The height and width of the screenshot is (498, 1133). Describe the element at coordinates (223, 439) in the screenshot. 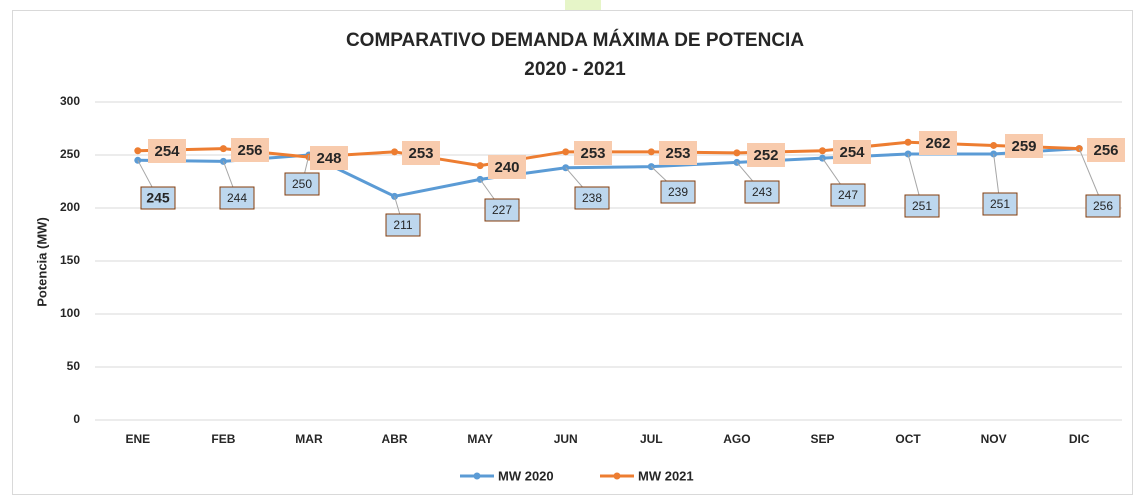

I see `x-tick-label: FEB` at that location.